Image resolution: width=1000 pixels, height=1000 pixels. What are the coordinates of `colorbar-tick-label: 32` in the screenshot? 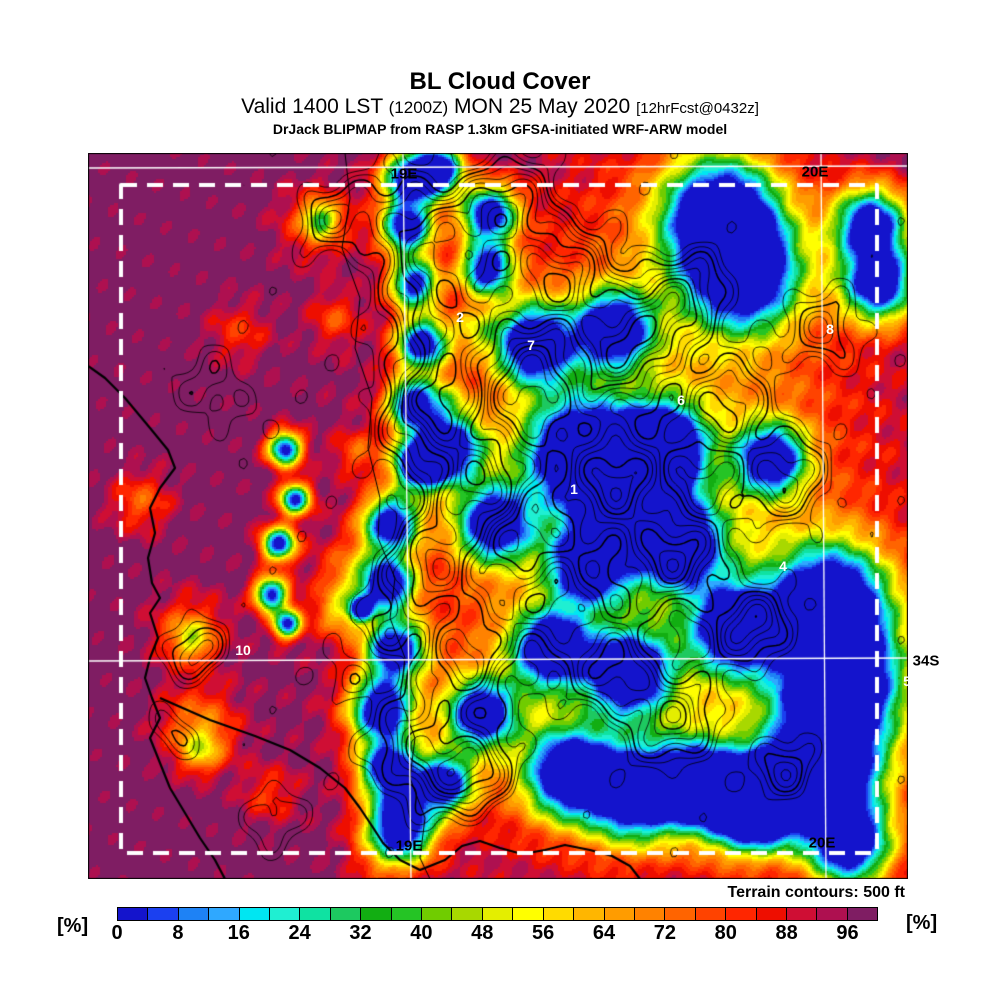 It's located at (360, 933).